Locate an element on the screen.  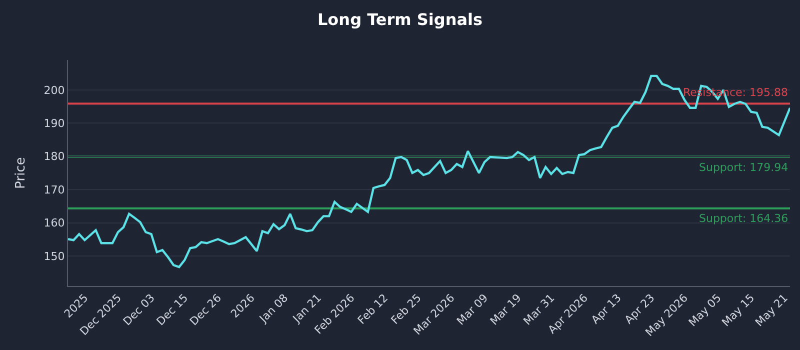
y-axis-title: Price is located at coordinates (21, 173).